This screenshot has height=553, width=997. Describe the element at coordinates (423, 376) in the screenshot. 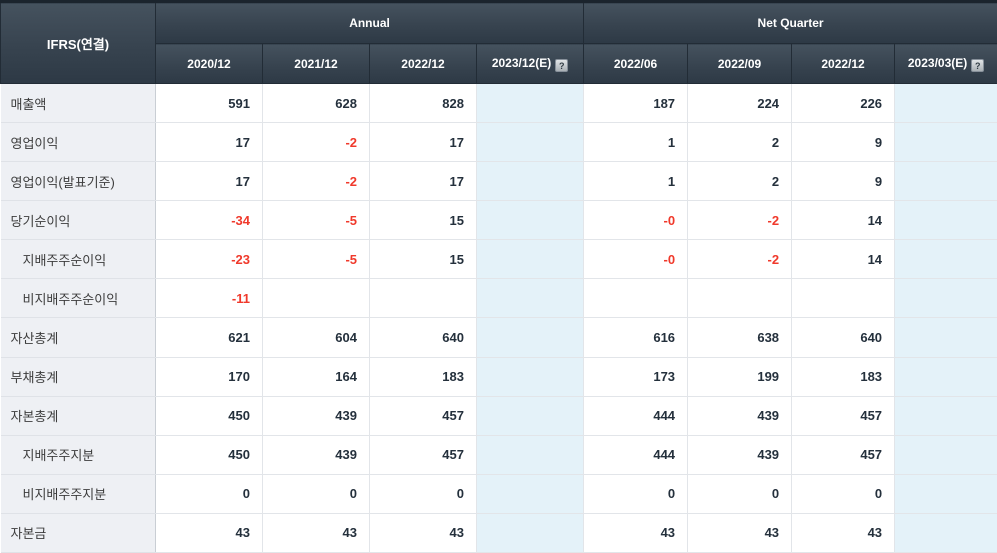

I see `value-cell: 183` at that location.